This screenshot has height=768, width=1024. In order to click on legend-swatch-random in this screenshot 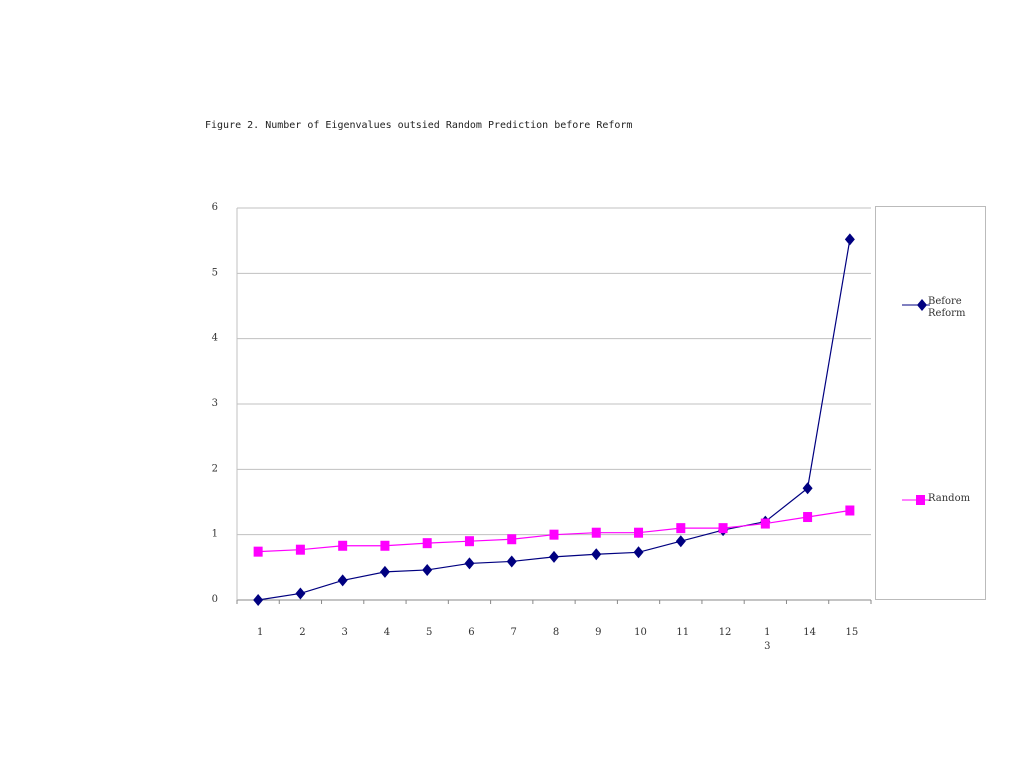, I will do `click(916, 500)`.